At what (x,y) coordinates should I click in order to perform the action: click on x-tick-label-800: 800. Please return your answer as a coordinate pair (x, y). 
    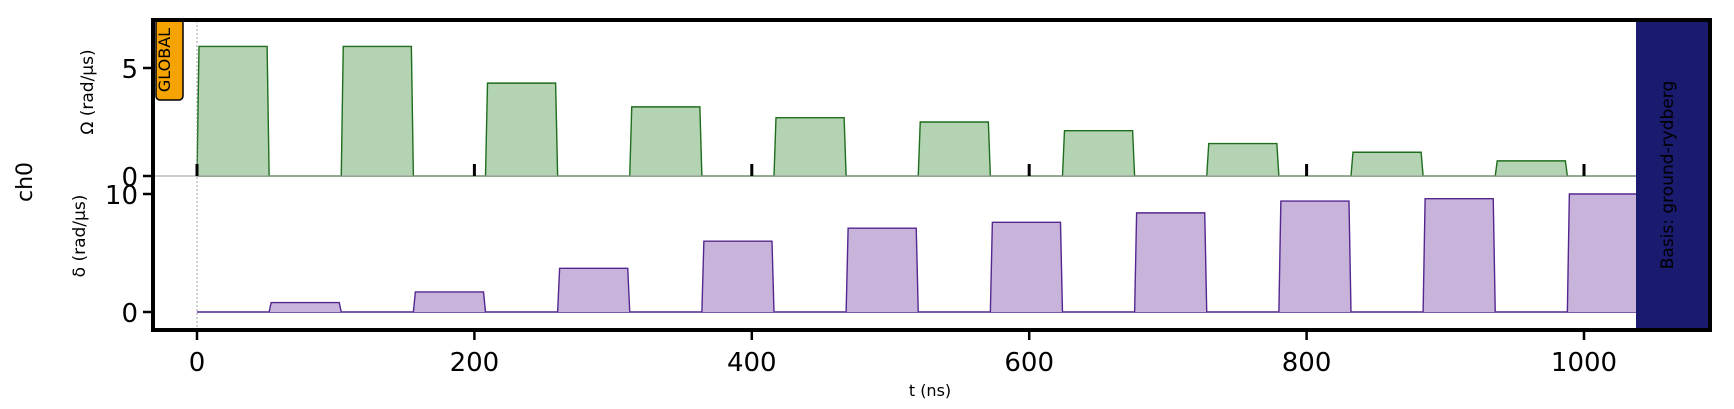
    Looking at the image, I should click on (1307, 363).